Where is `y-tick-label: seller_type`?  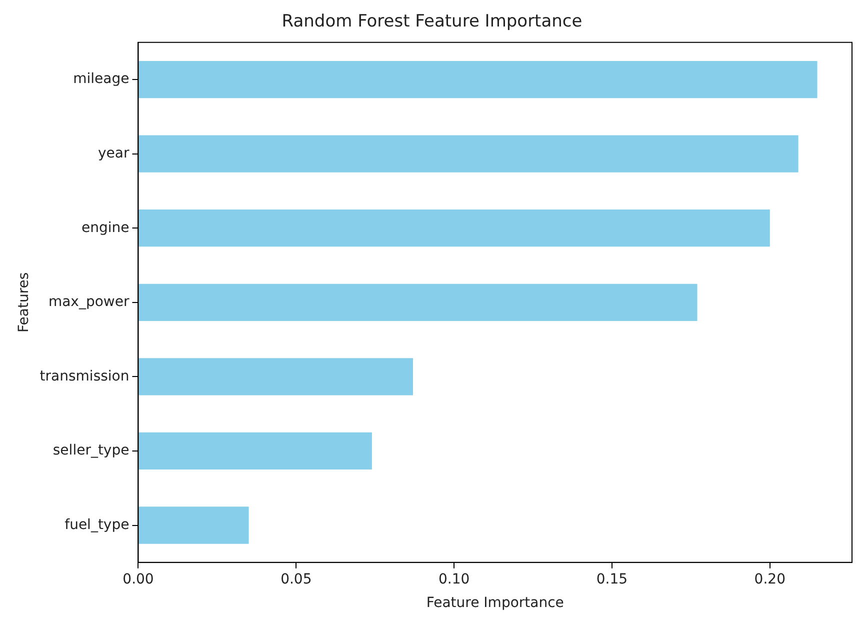
y-tick-label: seller_type is located at coordinates (91, 450).